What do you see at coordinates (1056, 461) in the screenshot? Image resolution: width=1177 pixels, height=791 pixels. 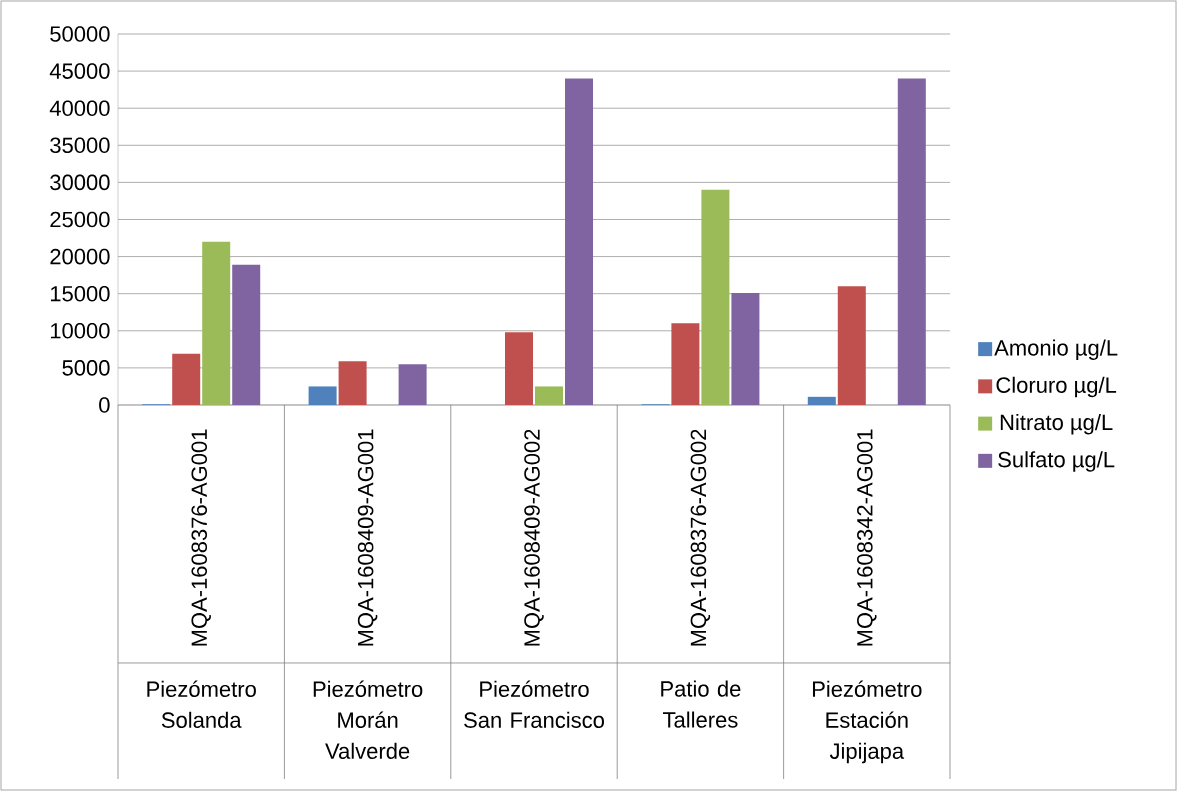 I see `legend-label: Sulfato µg/L` at bounding box center [1056, 461].